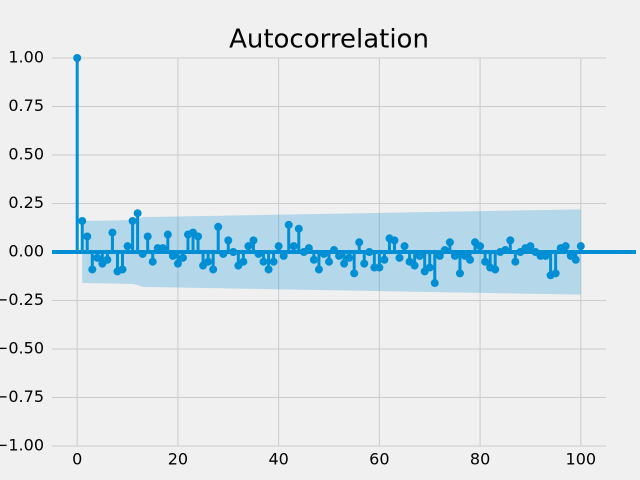 This screenshot has width=640, height=480. I want to click on x-tick-label: 60, so click(379, 459).